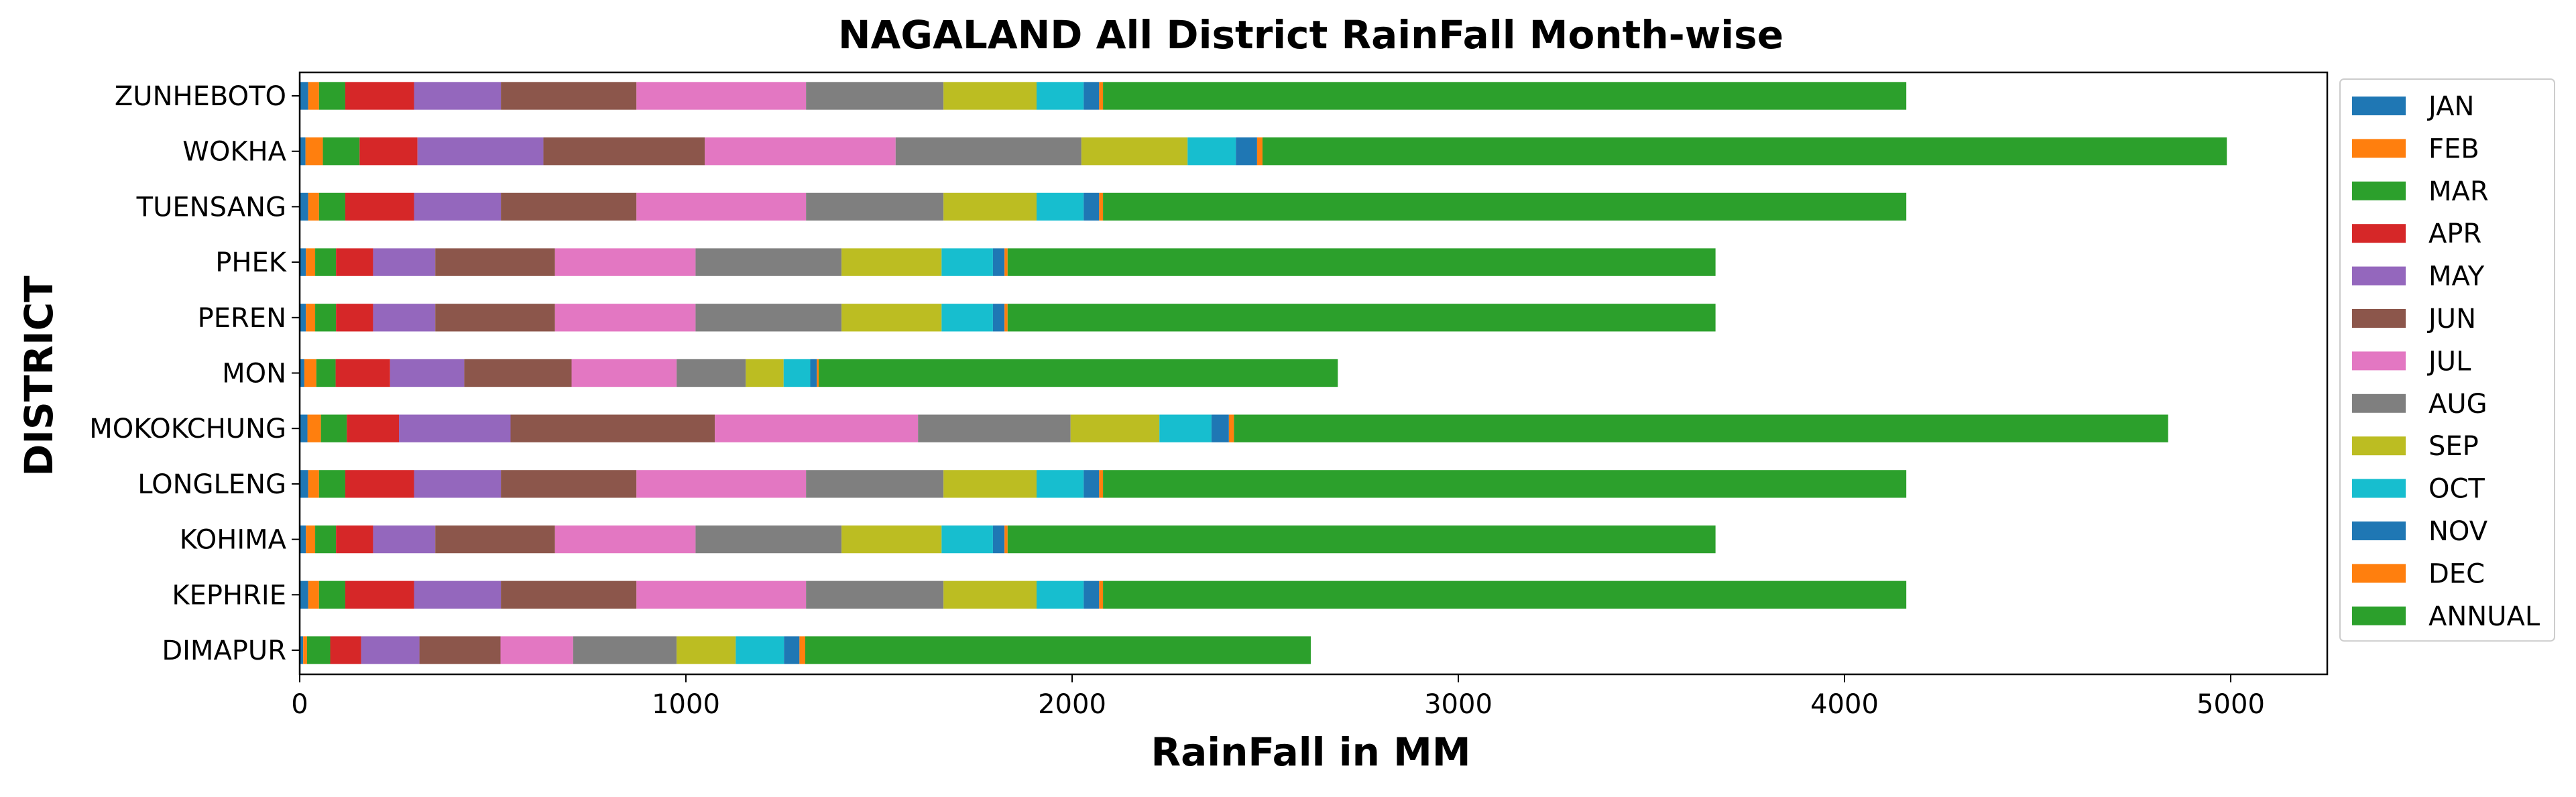 This screenshot has height=797, width=2576. Describe the element at coordinates (1505, 207) in the screenshot. I see `bar-tuensang-annual` at that location.